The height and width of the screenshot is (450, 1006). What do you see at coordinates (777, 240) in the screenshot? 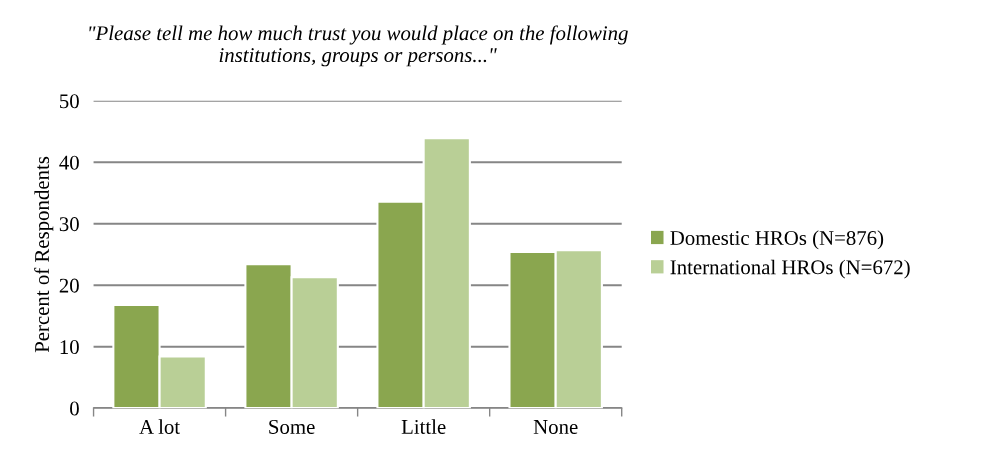
I see `legend-label: Domestic HROs (N=876)` at bounding box center [777, 240].